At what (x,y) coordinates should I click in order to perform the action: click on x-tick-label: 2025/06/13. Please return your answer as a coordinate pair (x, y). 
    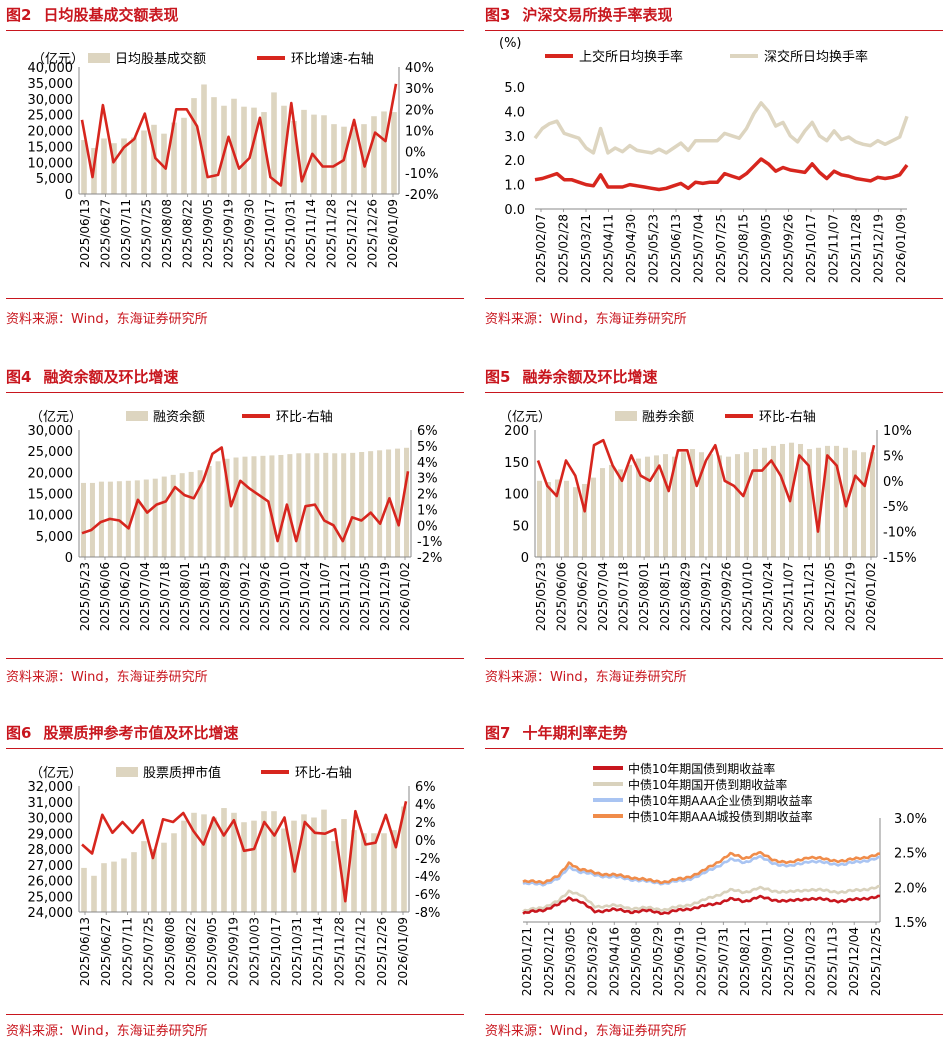
    Looking at the image, I should click on (85, 233).